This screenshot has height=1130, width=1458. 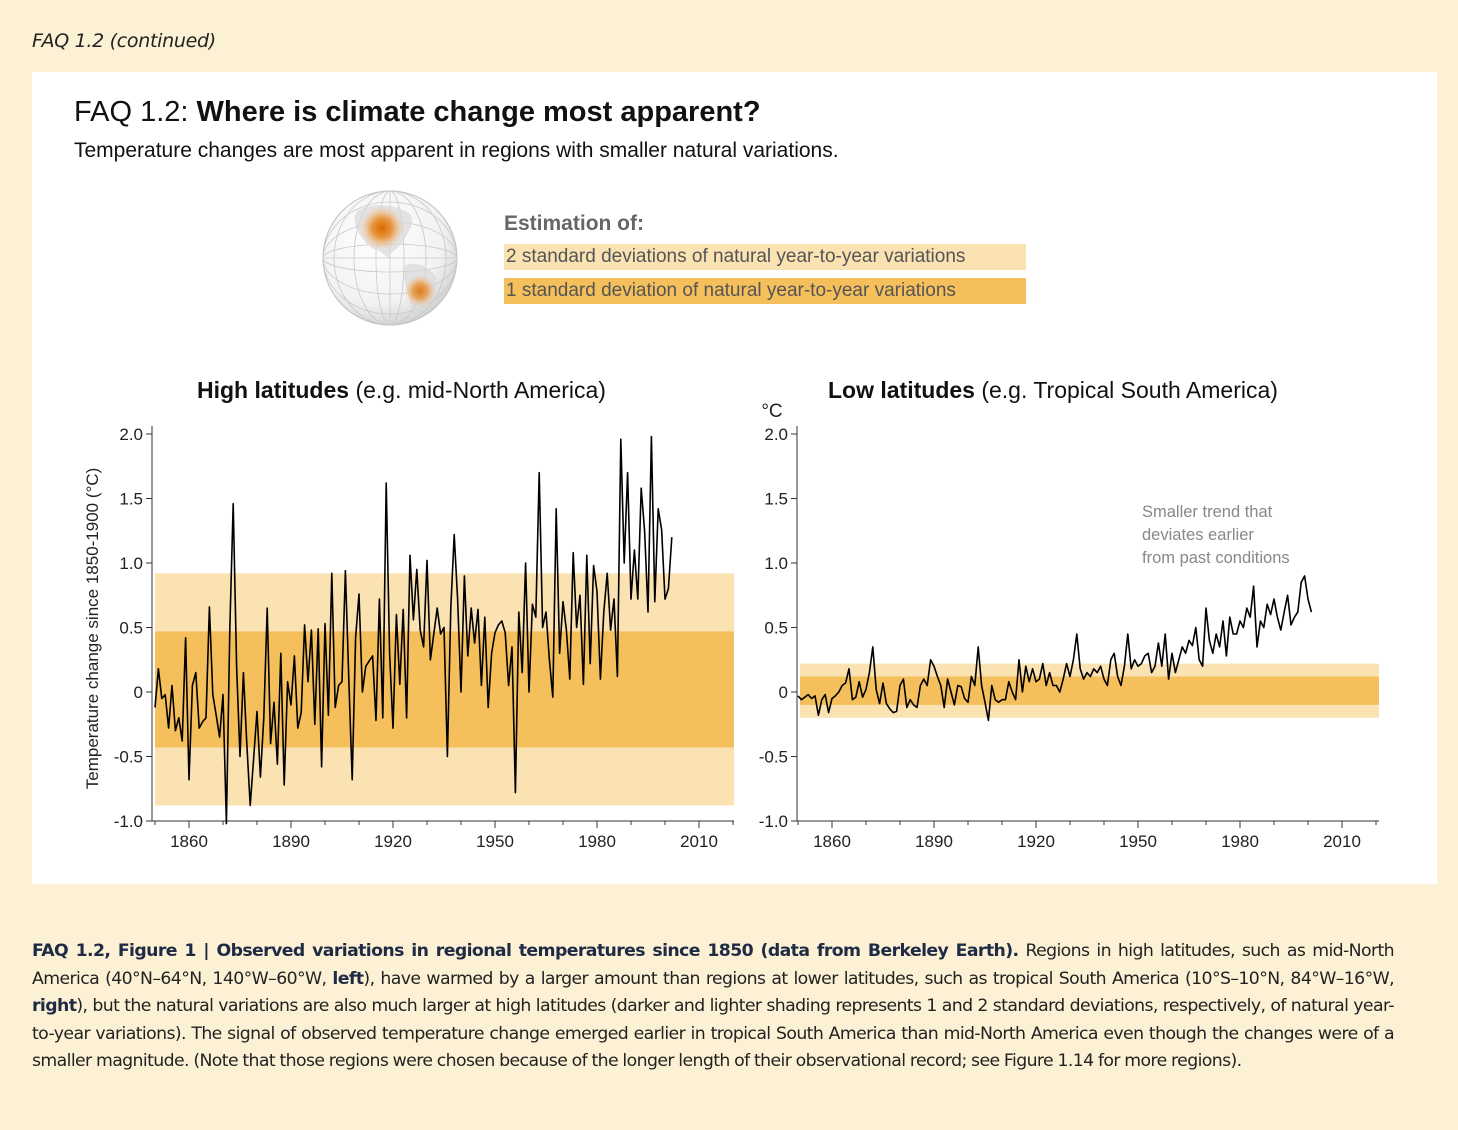 I want to click on faq-title-main: Where is climate change most apparent?, so click(x=478, y=112).